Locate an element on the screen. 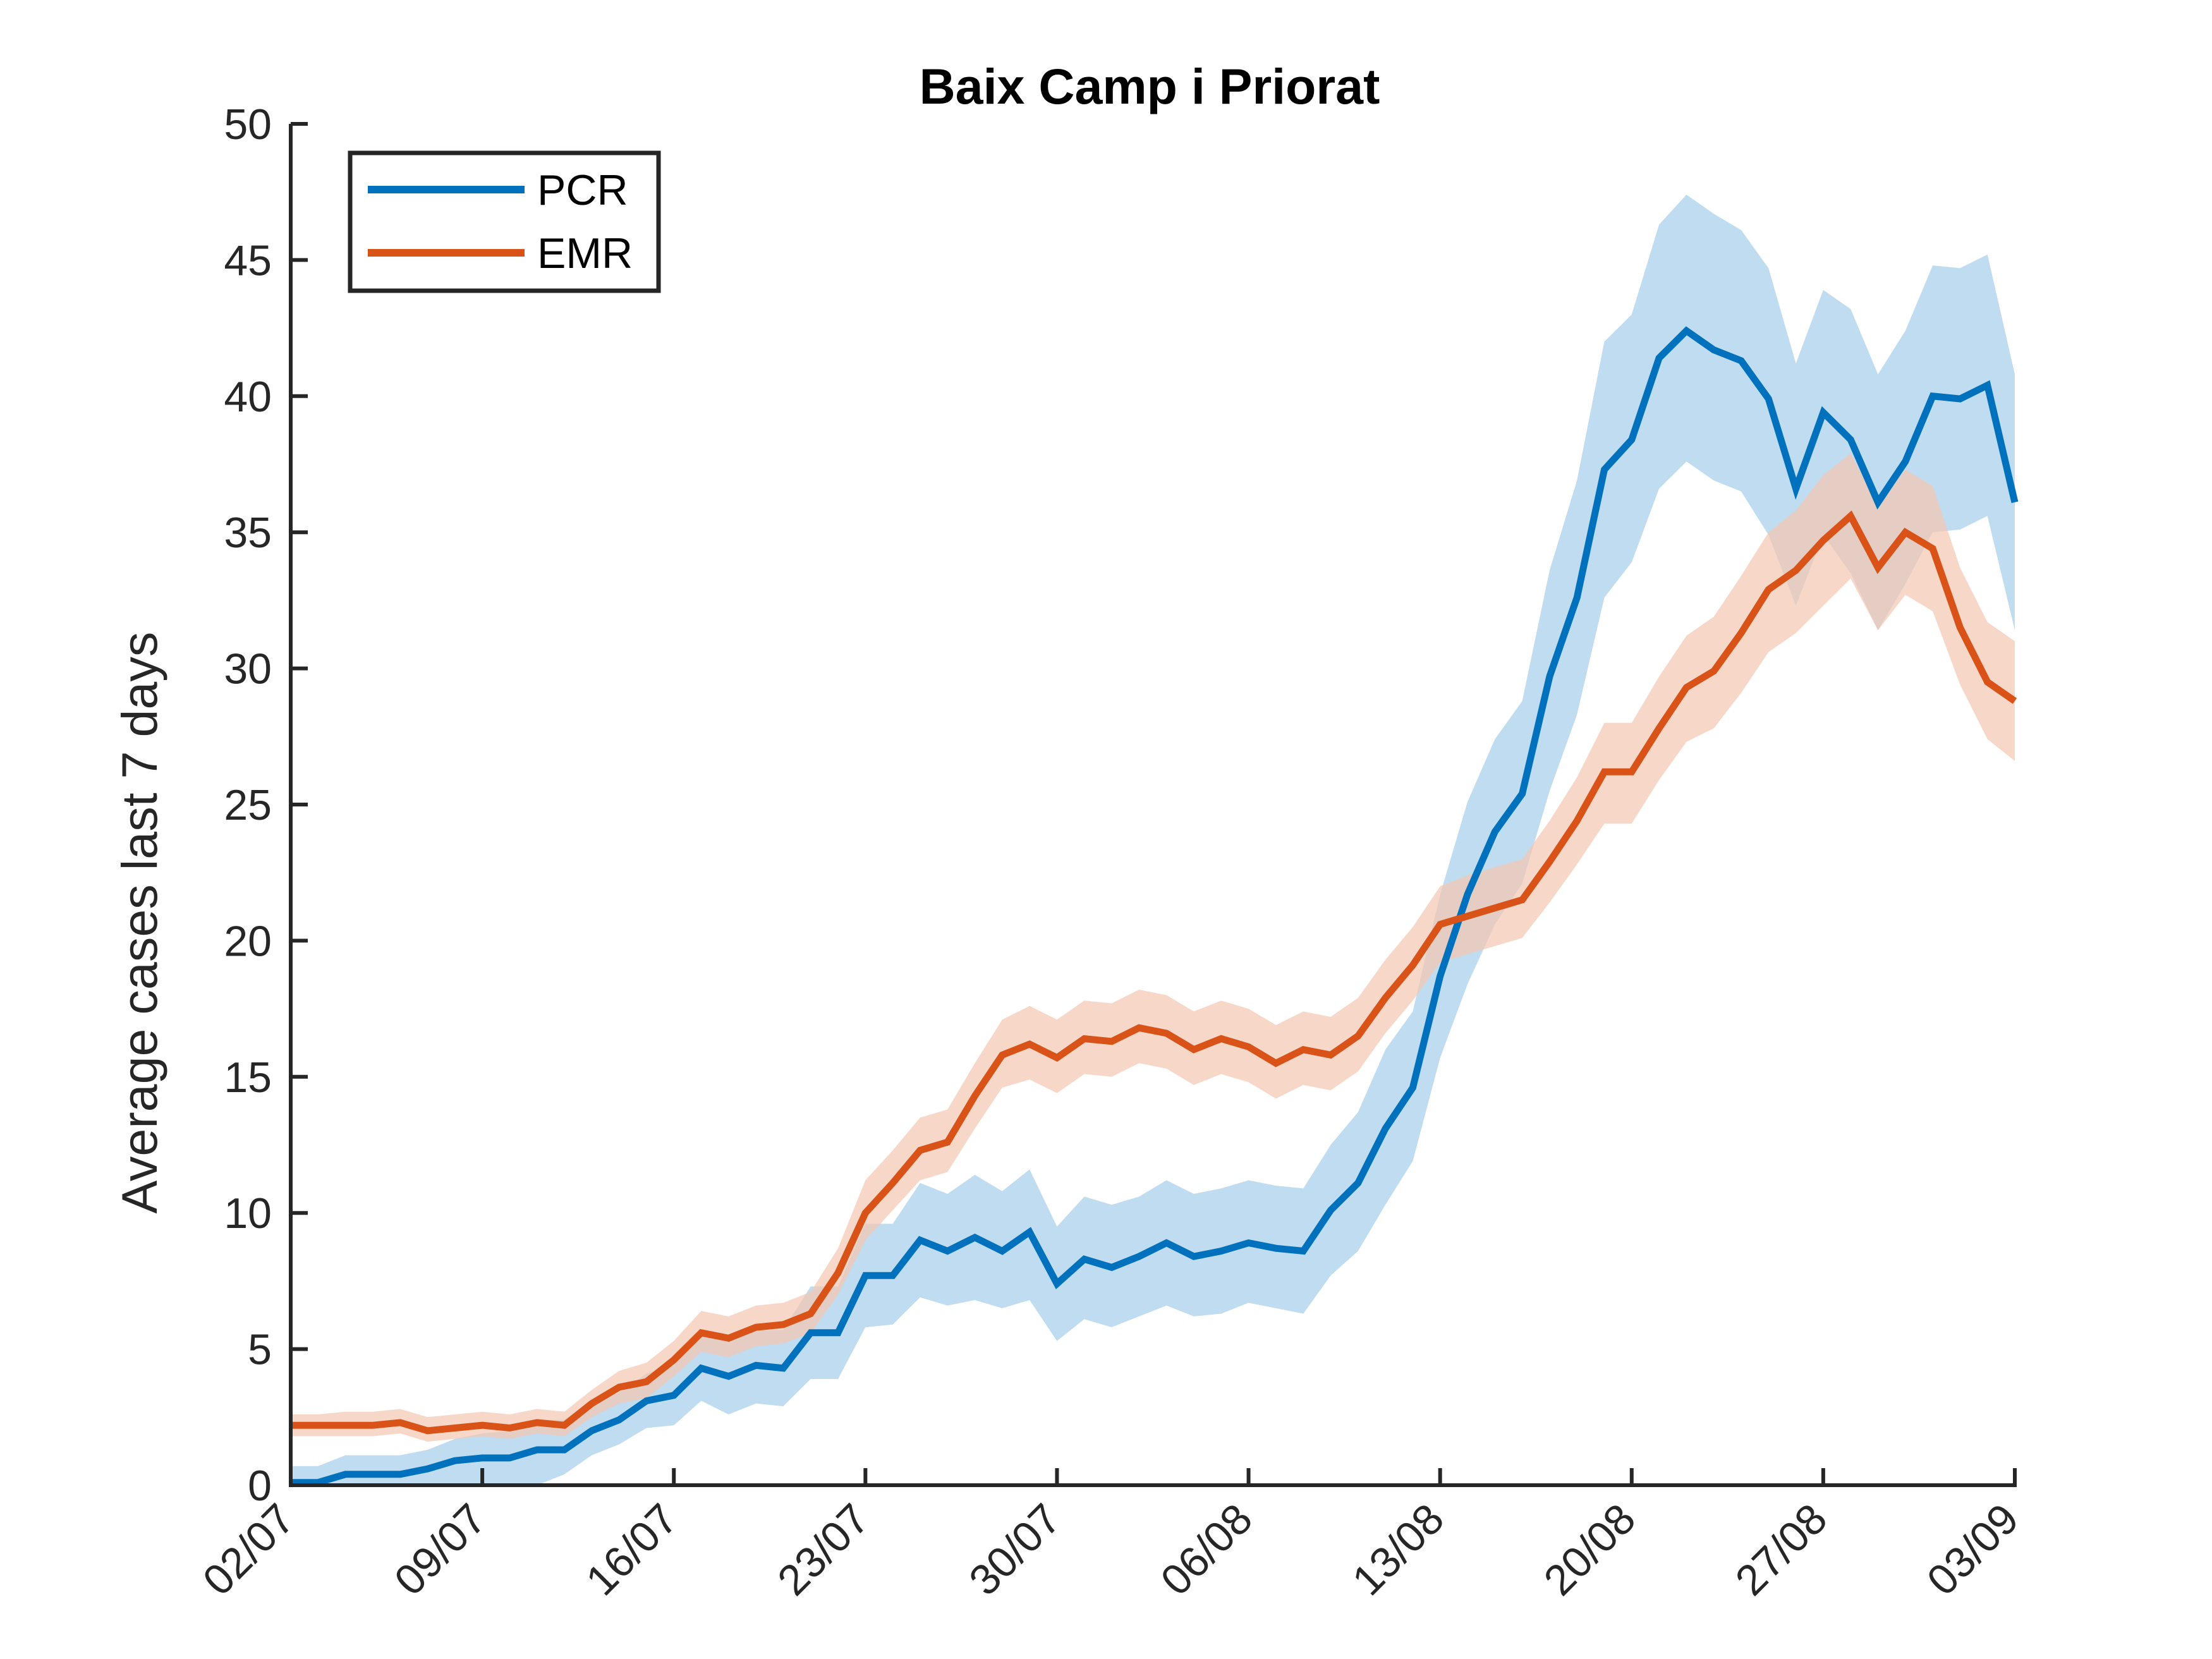 Image resolution: width=2212 pixels, height=1659 pixels. y-tick-label: 25 is located at coordinates (248, 805).